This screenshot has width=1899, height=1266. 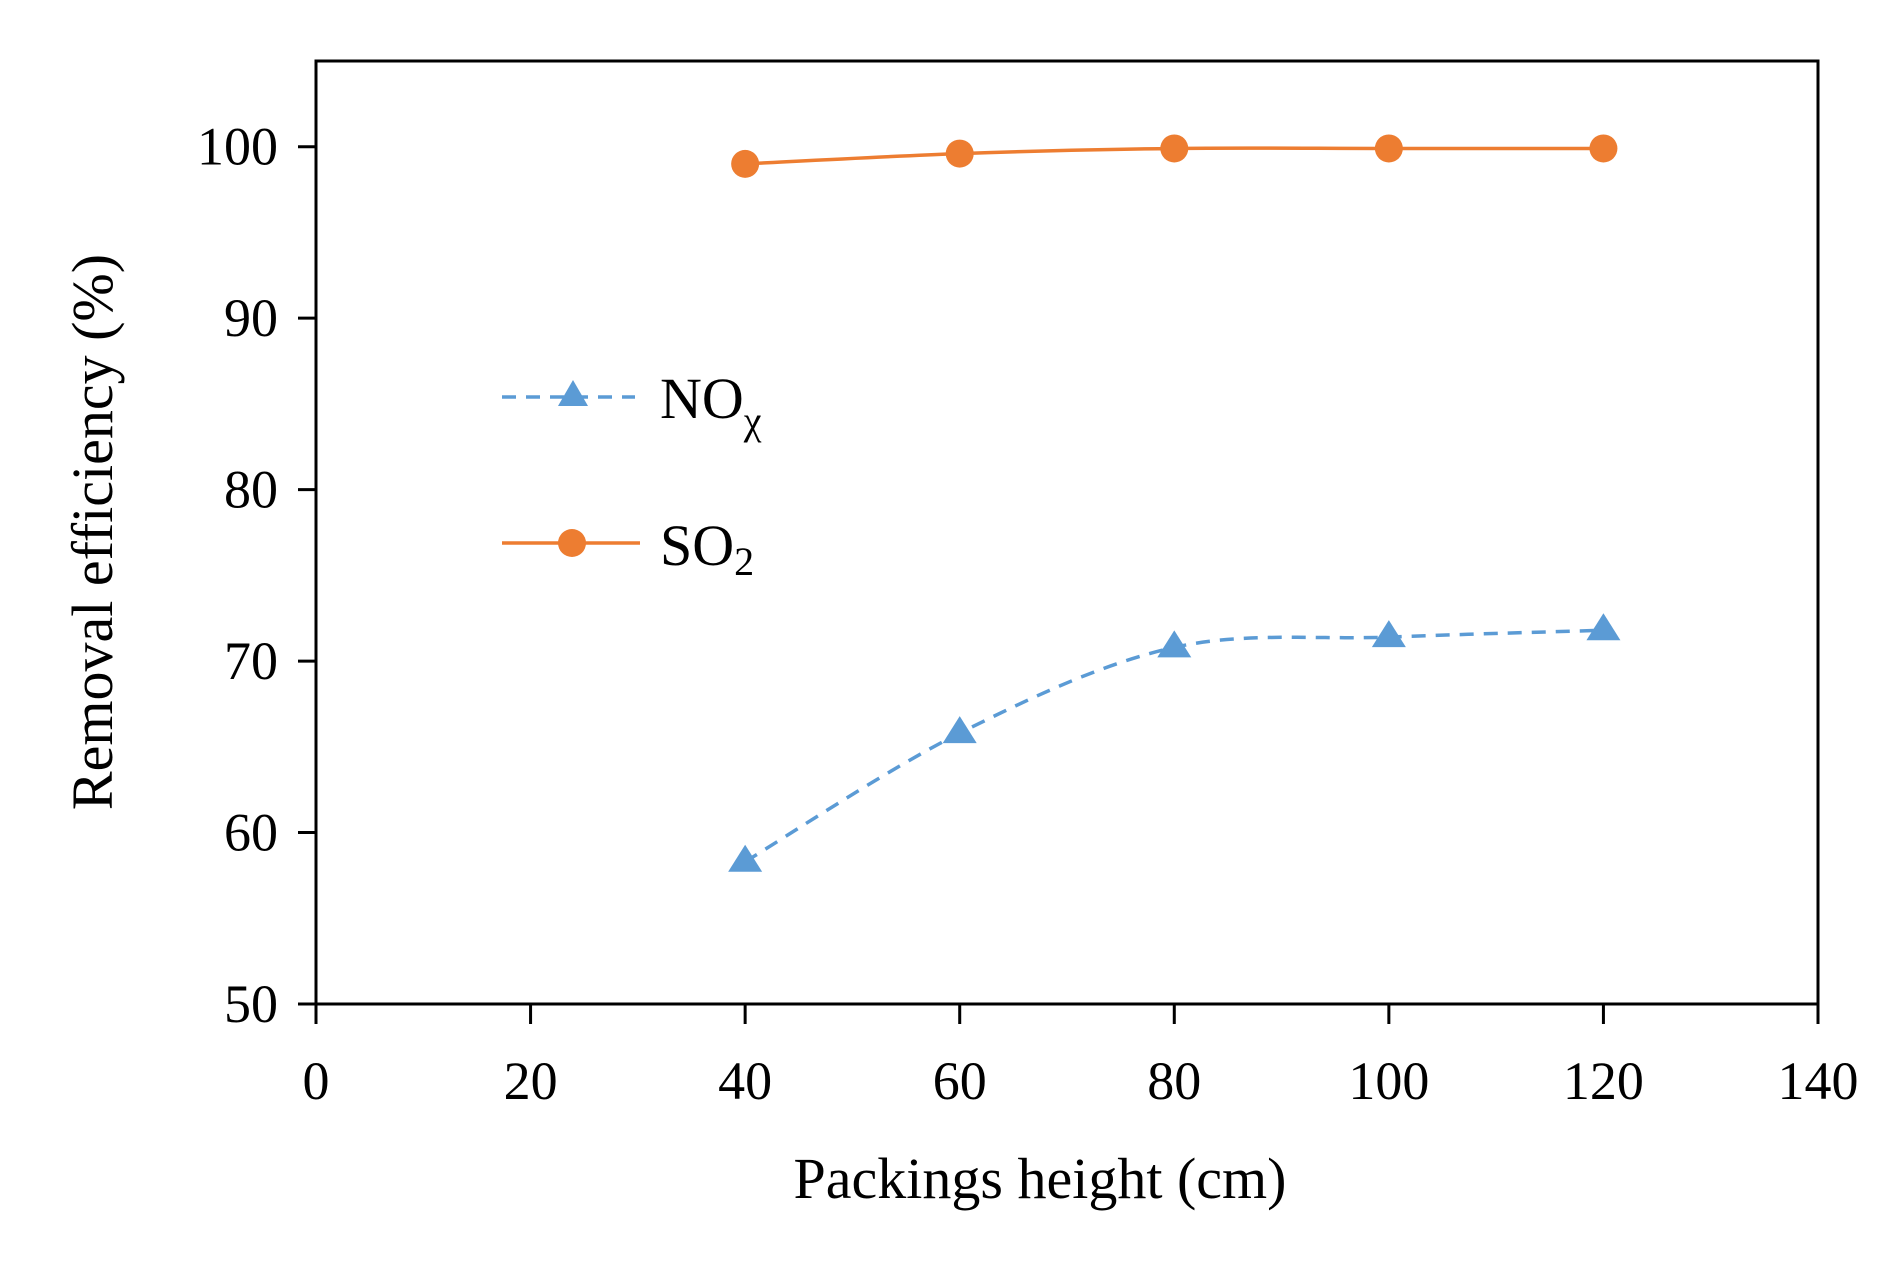 I want to click on x-tick-label: 100, so click(x=1388, y=1081).